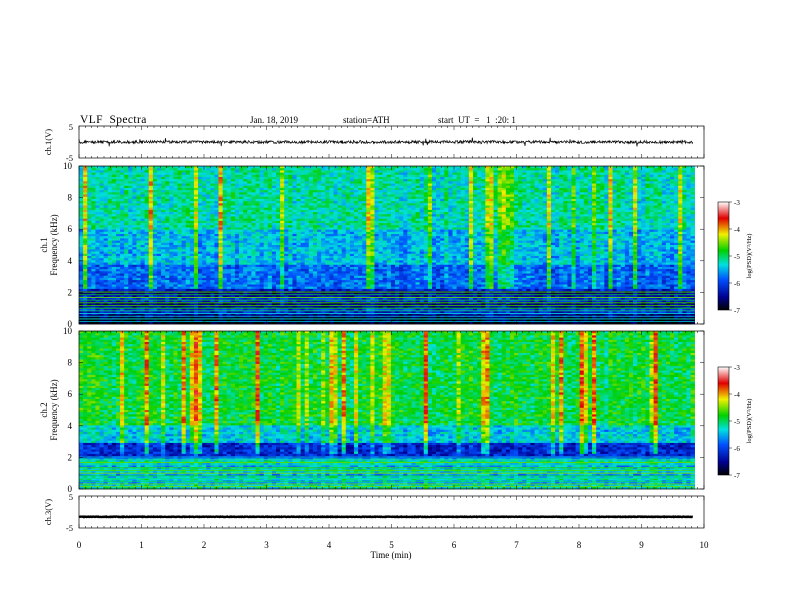 Image resolution: width=792 pixels, height=612 pixels. I want to click on ch1-colorbar: -3 -4 -5 -6 -7 log(PSD)(V²/Hz), so click(735, 257).